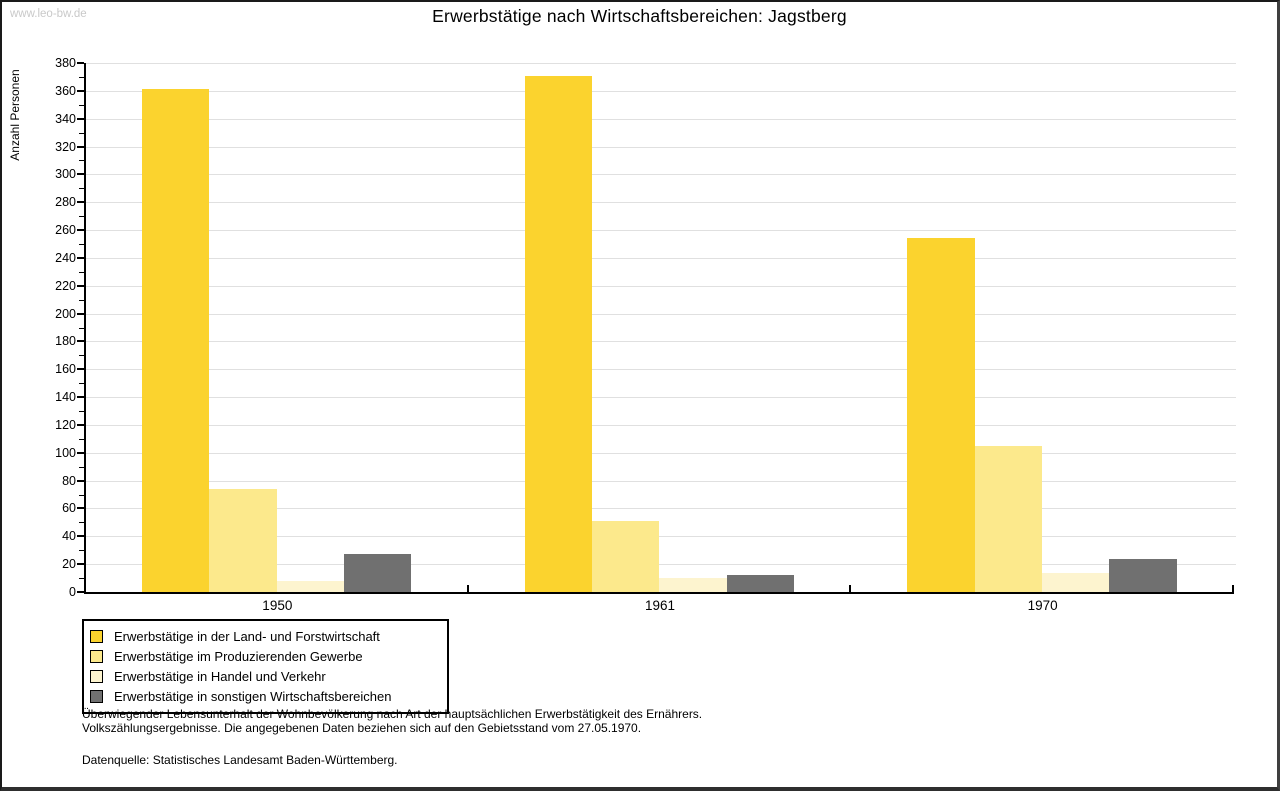  What do you see at coordinates (277, 605) in the screenshot?
I see `x-category-label: 1950` at bounding box center [277, 605].